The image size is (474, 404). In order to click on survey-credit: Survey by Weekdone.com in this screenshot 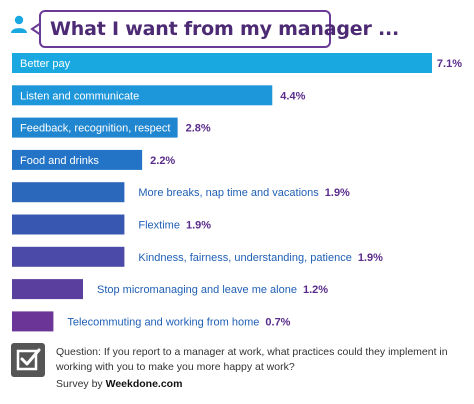, I will do `click(119, 384)`.